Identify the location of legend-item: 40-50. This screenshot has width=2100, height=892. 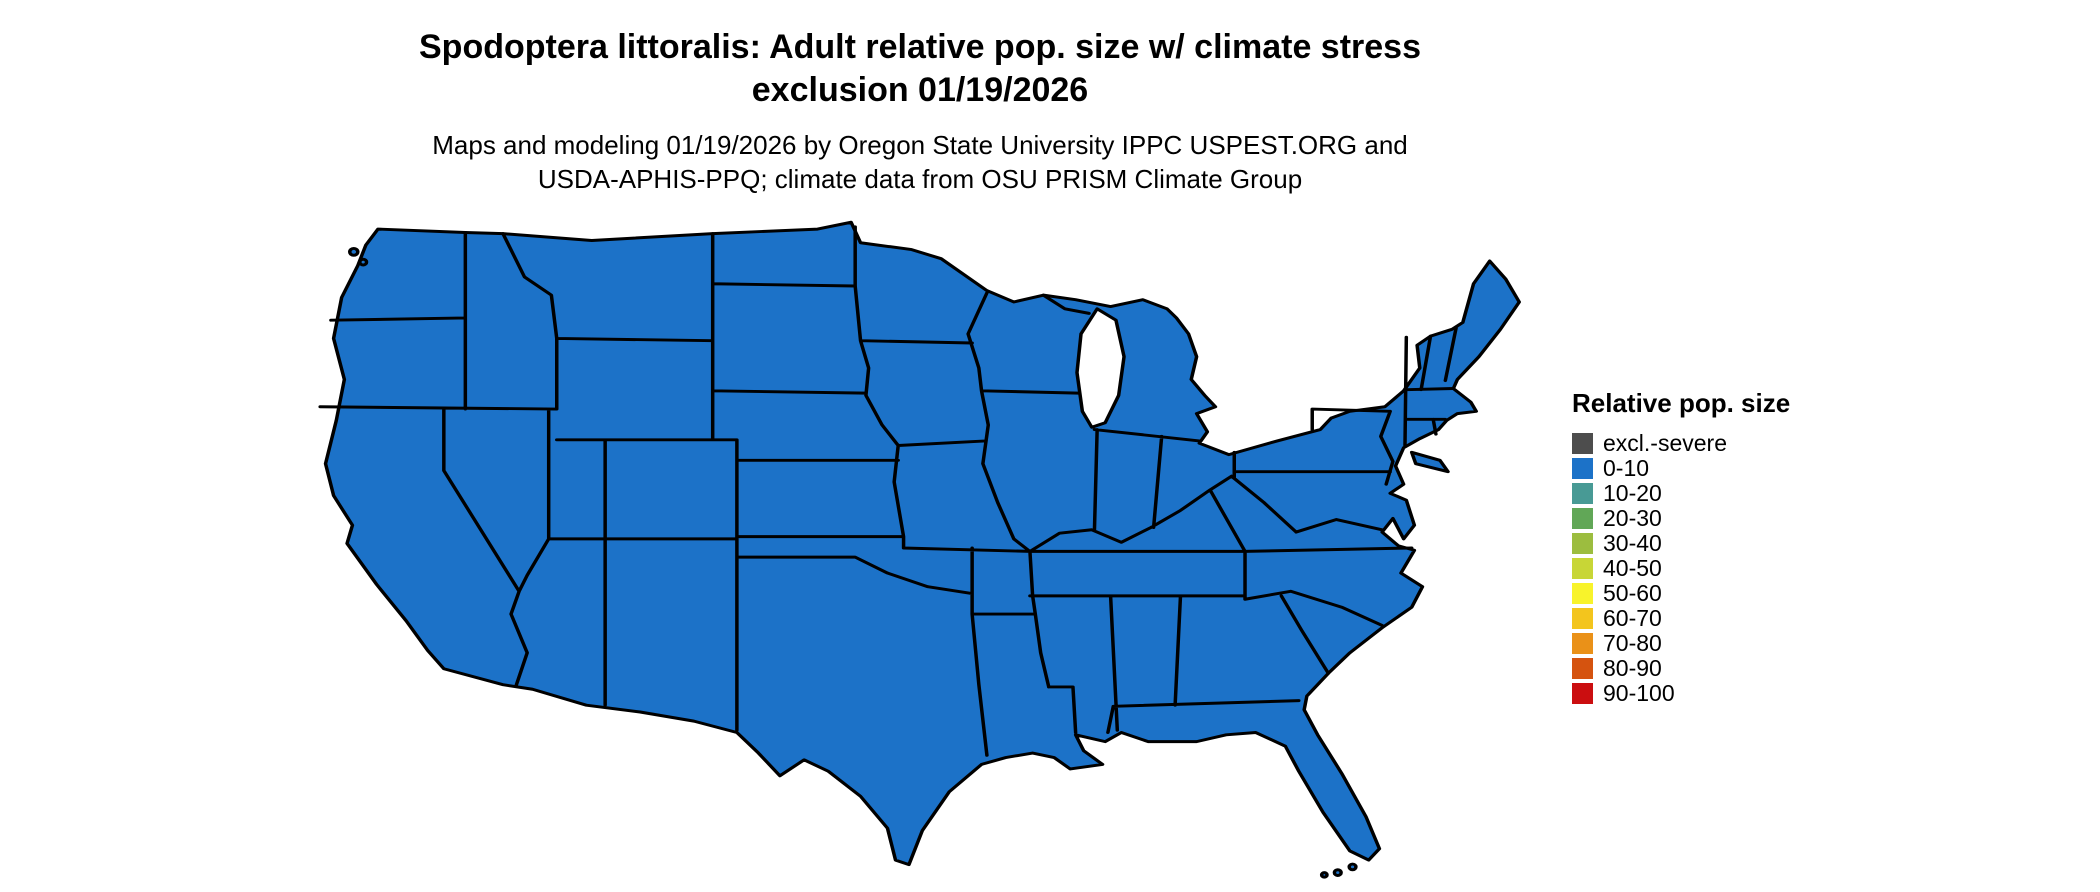
(1722, 568).